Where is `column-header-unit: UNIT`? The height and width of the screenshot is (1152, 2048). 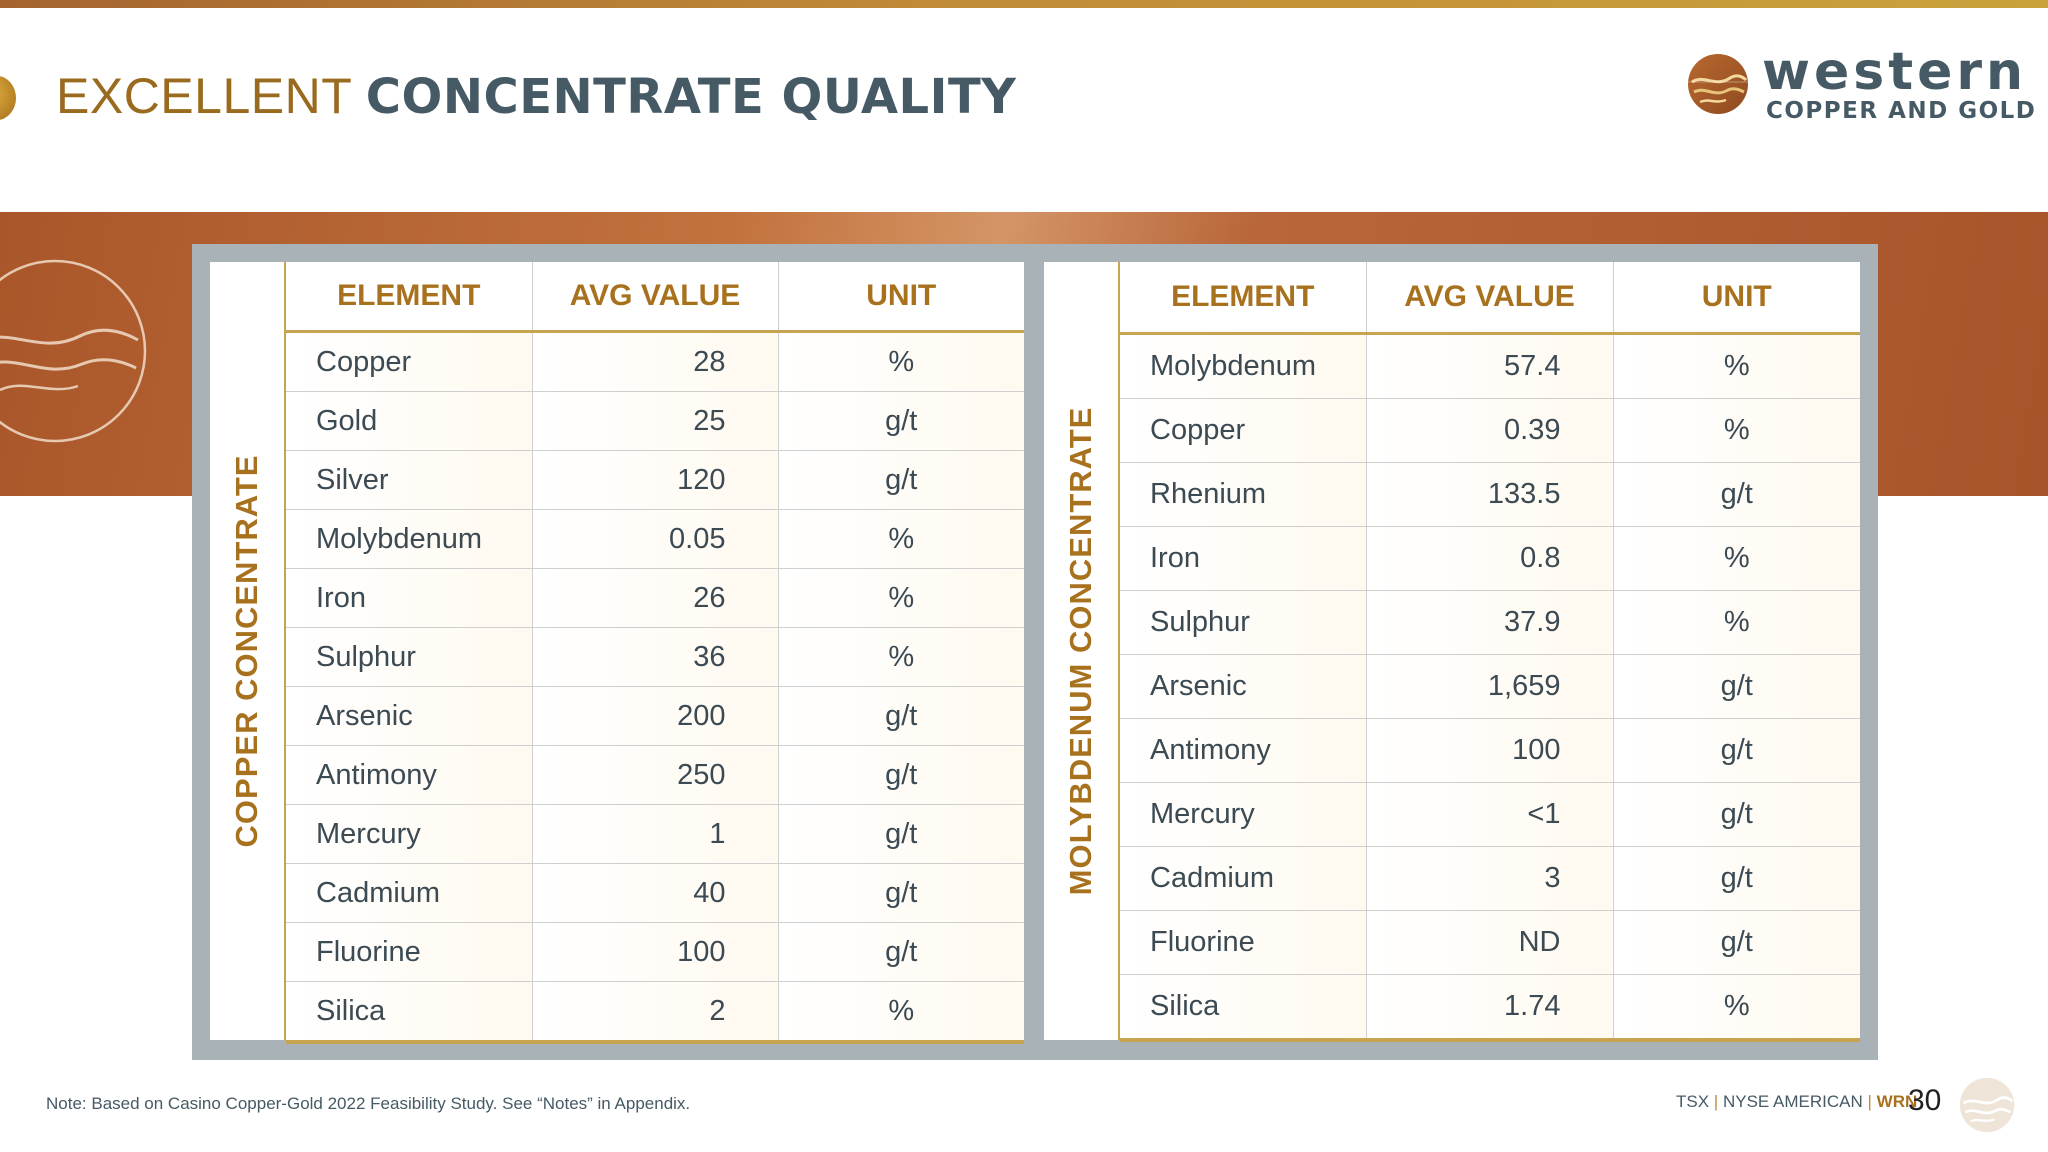 column-header-unit: UNIT is located at coordinates (900, 297).